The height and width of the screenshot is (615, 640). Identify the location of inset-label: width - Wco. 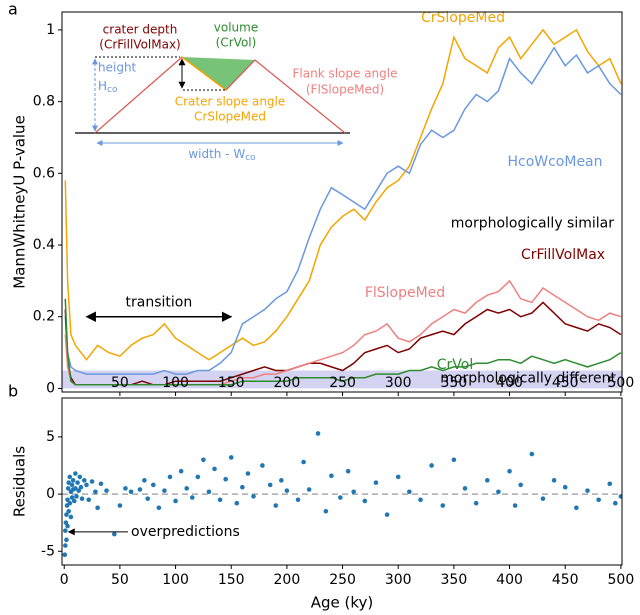
(222, 155).